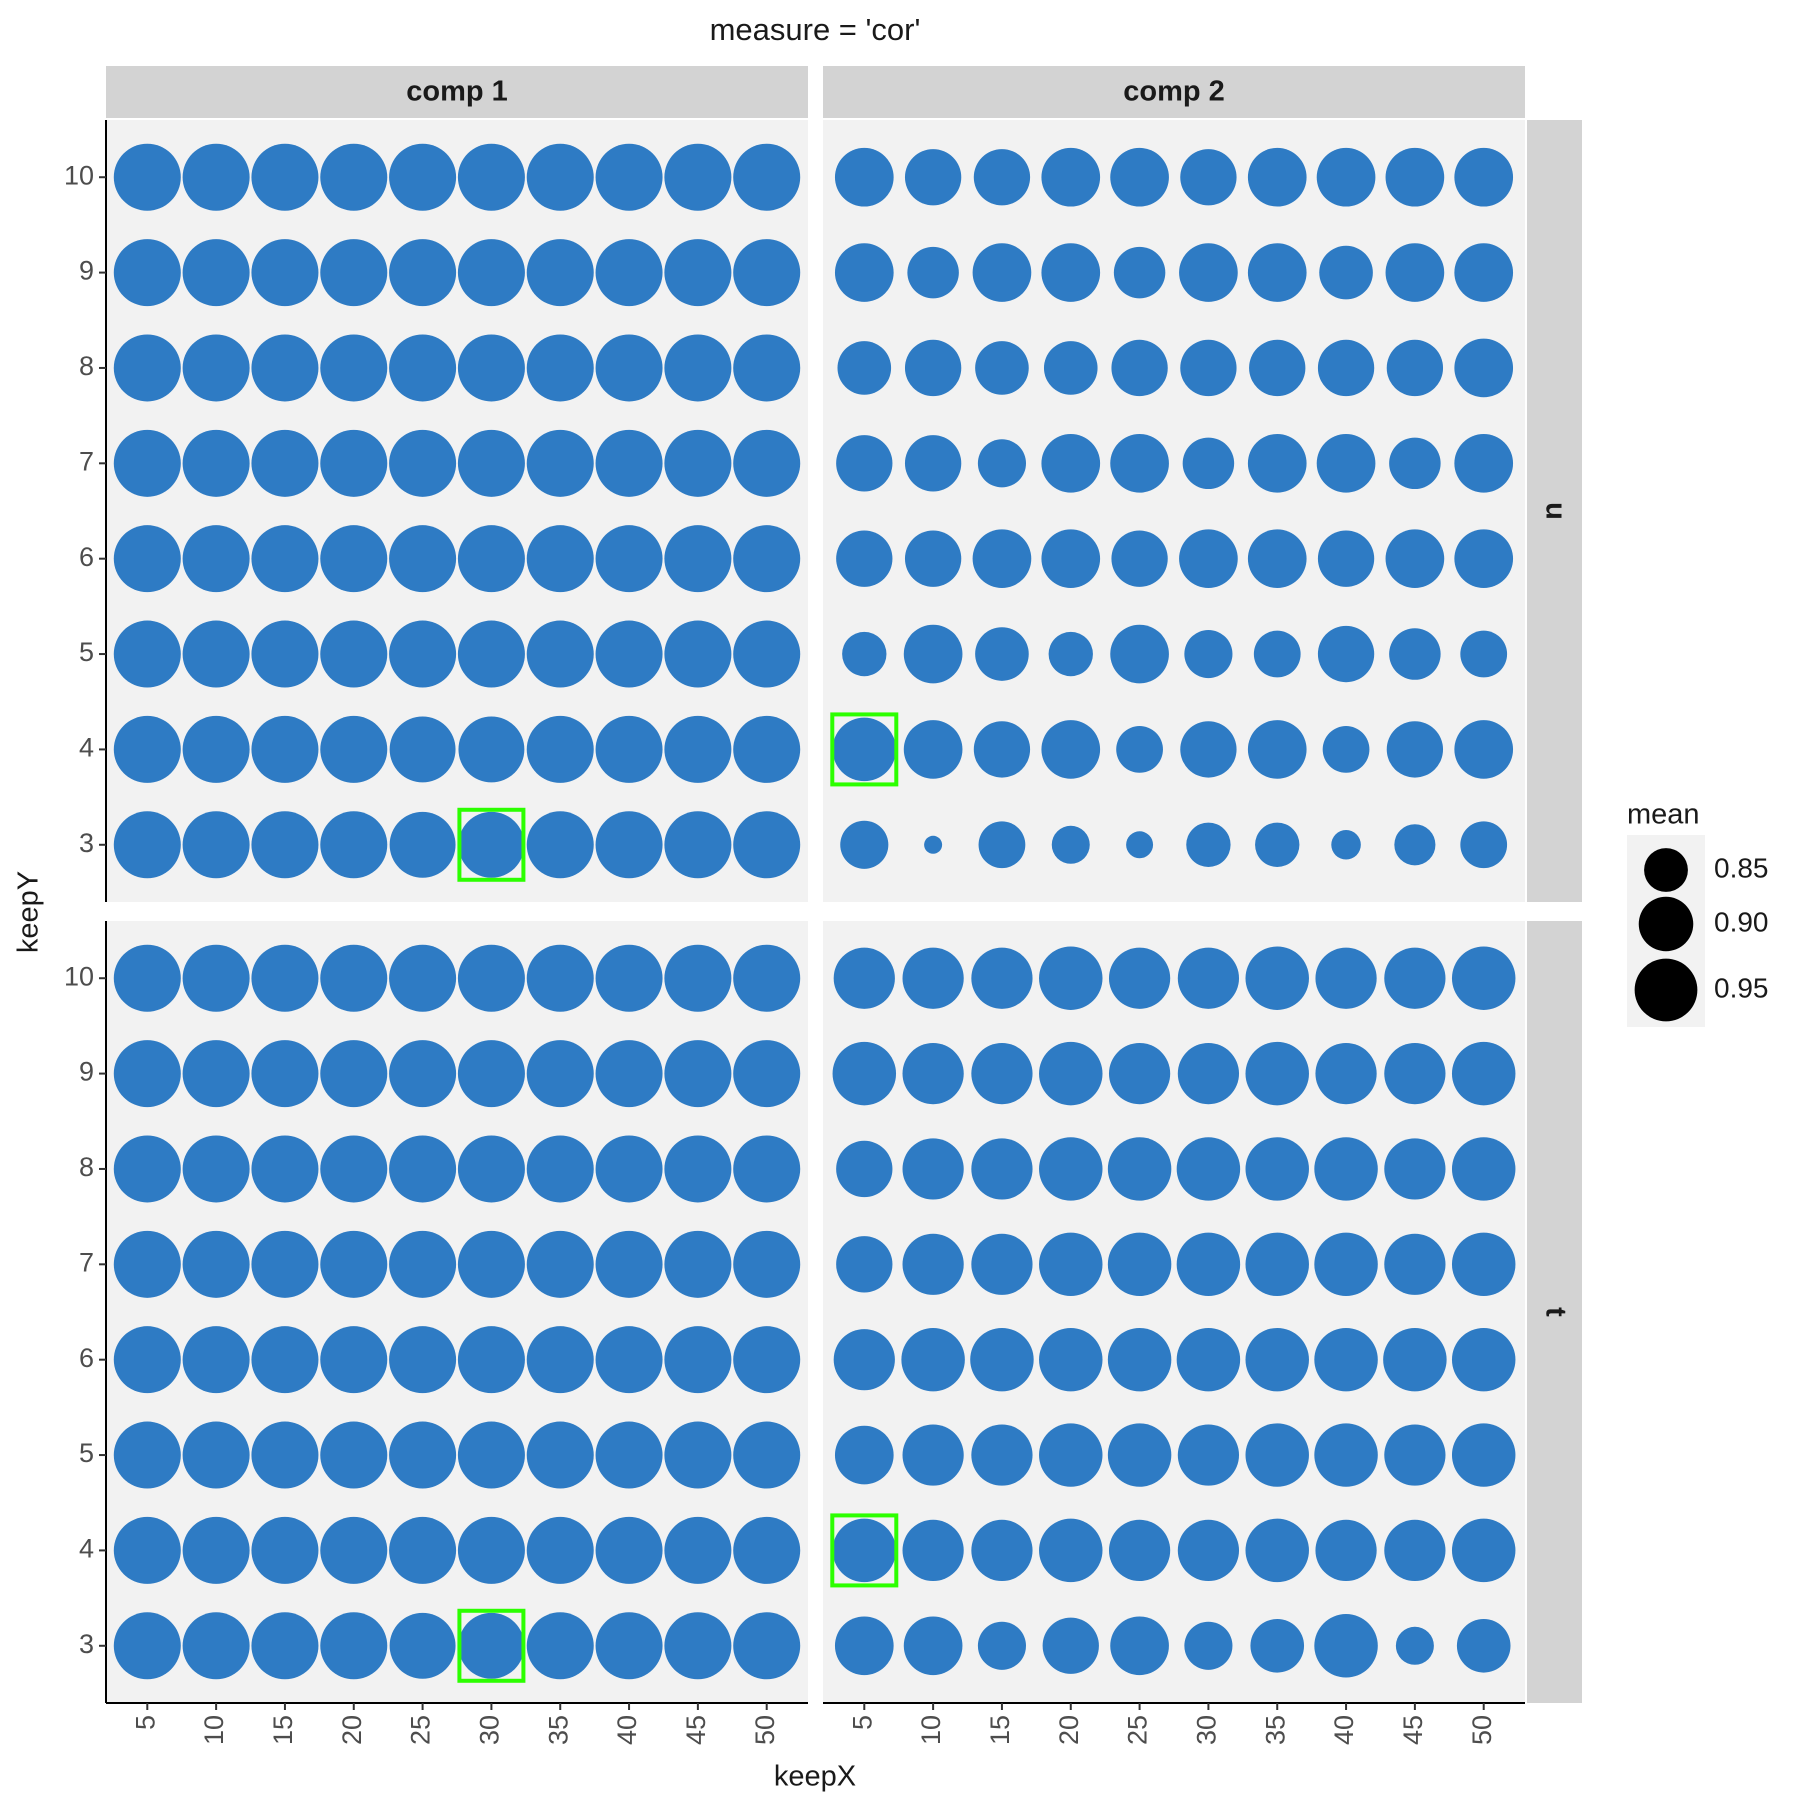  Describe the element at coordinates (1666, 924) in the screenshot. I see `legend-key` at that location.